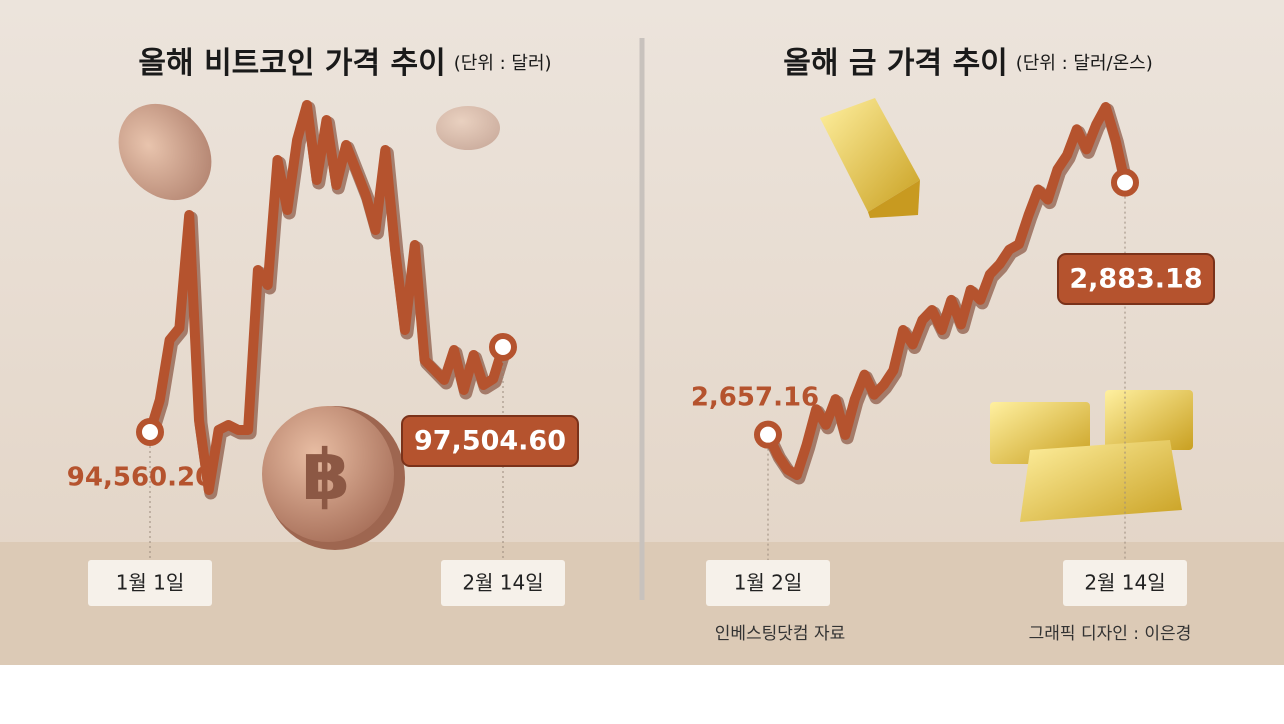  I want to click on subtitle: (단위 : 달러), so click(503, 63).